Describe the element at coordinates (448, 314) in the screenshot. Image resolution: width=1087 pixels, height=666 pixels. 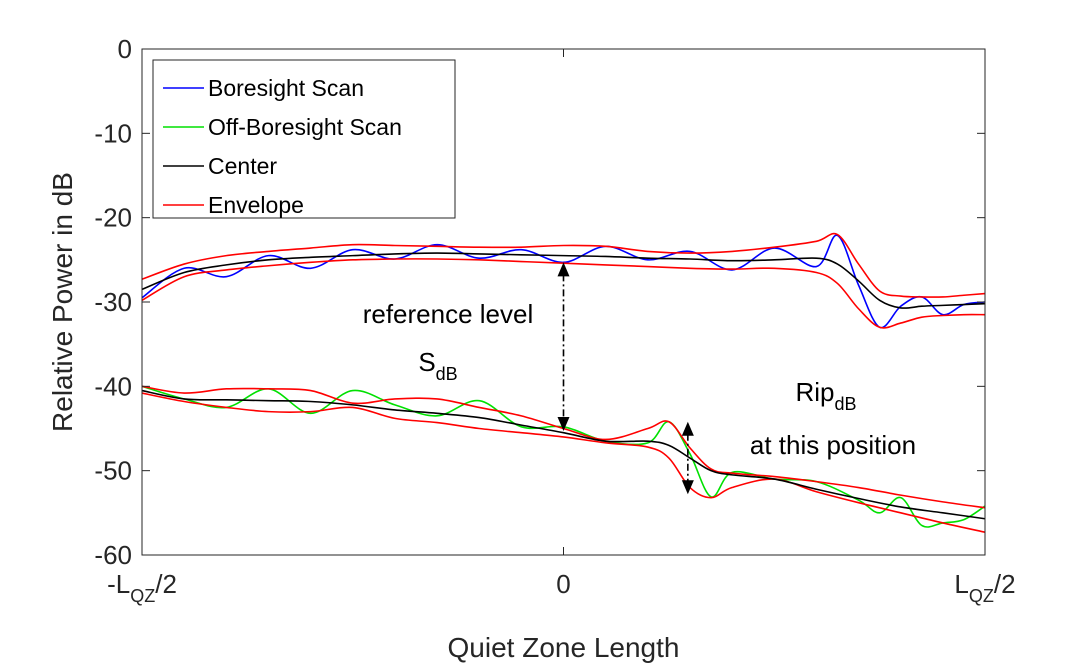
I see `reference-level-label: reference level` at that location.